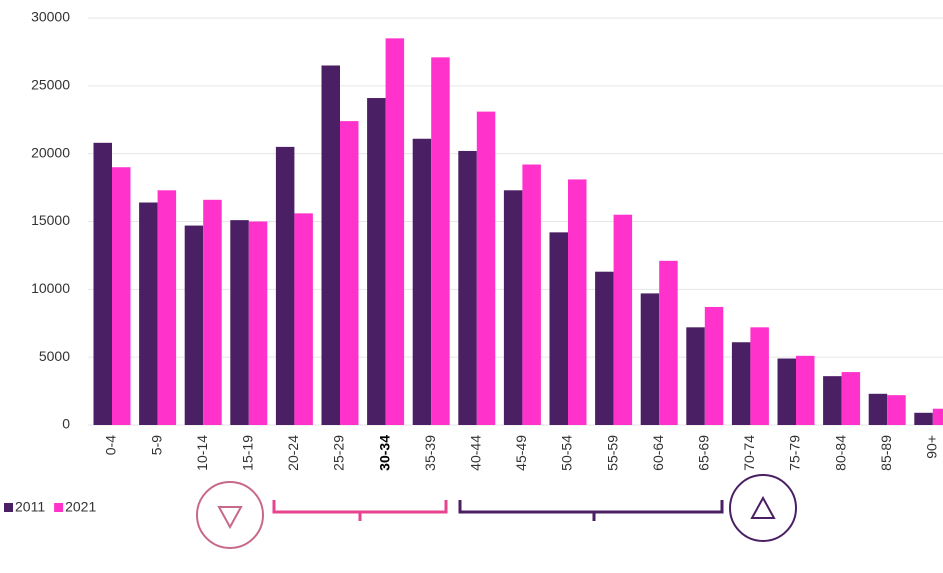  What do you see at coordinates (230, 515) in the screenshot?
I see `previous-button` at bounding box center [230, 515].